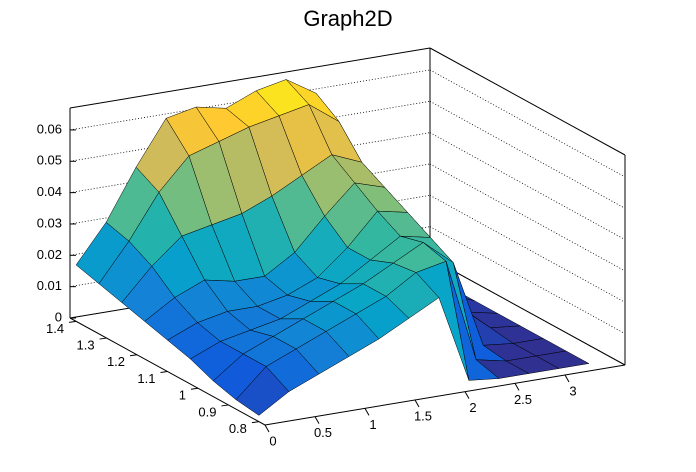 The image size is (696, 472). What do you see at coordinates (49, 191) in the screenshot?
I see `z-tick-label: 0.04` at bounding box center [49, 191].